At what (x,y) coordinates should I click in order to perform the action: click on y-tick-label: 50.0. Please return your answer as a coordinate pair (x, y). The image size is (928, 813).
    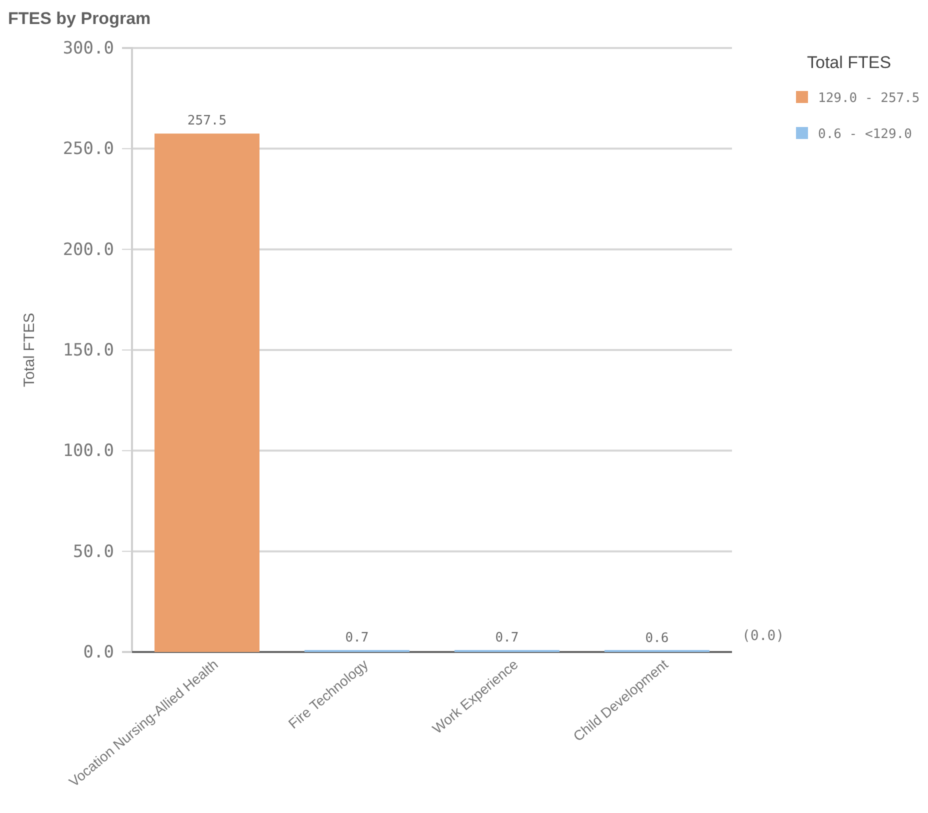
    Looking at the image, I should click on (93, 552).